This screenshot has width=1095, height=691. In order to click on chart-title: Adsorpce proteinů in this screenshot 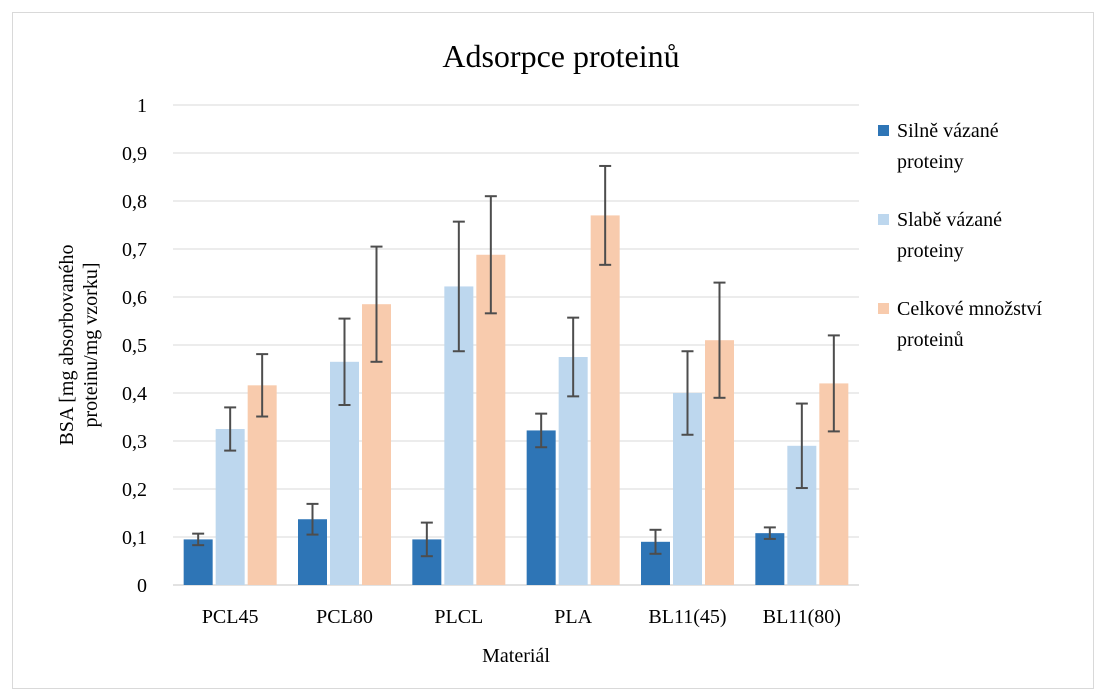, I will do `click(560, 56)`.